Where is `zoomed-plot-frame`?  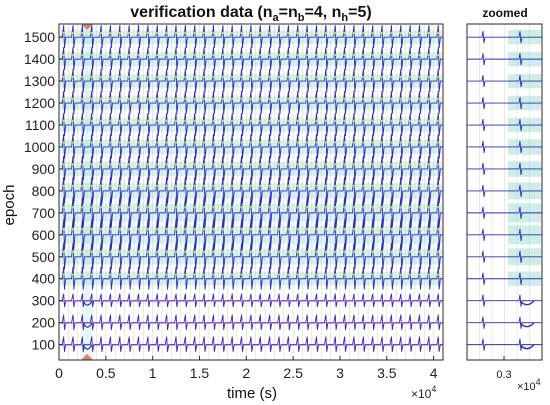
zoomed-plot-frame is located at coordinates (504, 192).